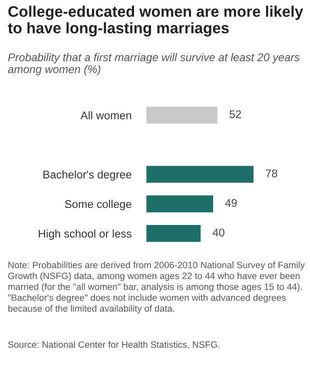 This screenshot has width=310, height=379. Describe the element at coordinates (156, 21) in the screenshot. I see `chart-title: College-educated women are more likely to have long-lasting marriages` at that location.